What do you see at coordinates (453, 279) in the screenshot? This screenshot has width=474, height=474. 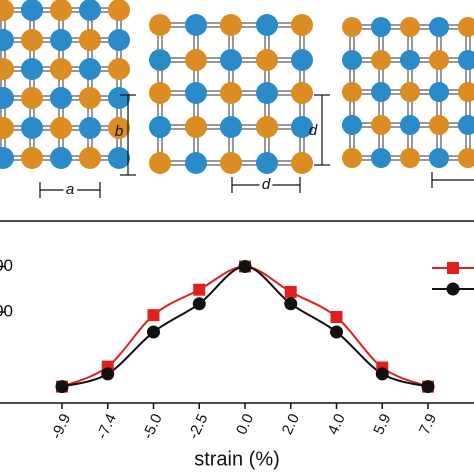 I see `legend` at bounding box center [453, 279].